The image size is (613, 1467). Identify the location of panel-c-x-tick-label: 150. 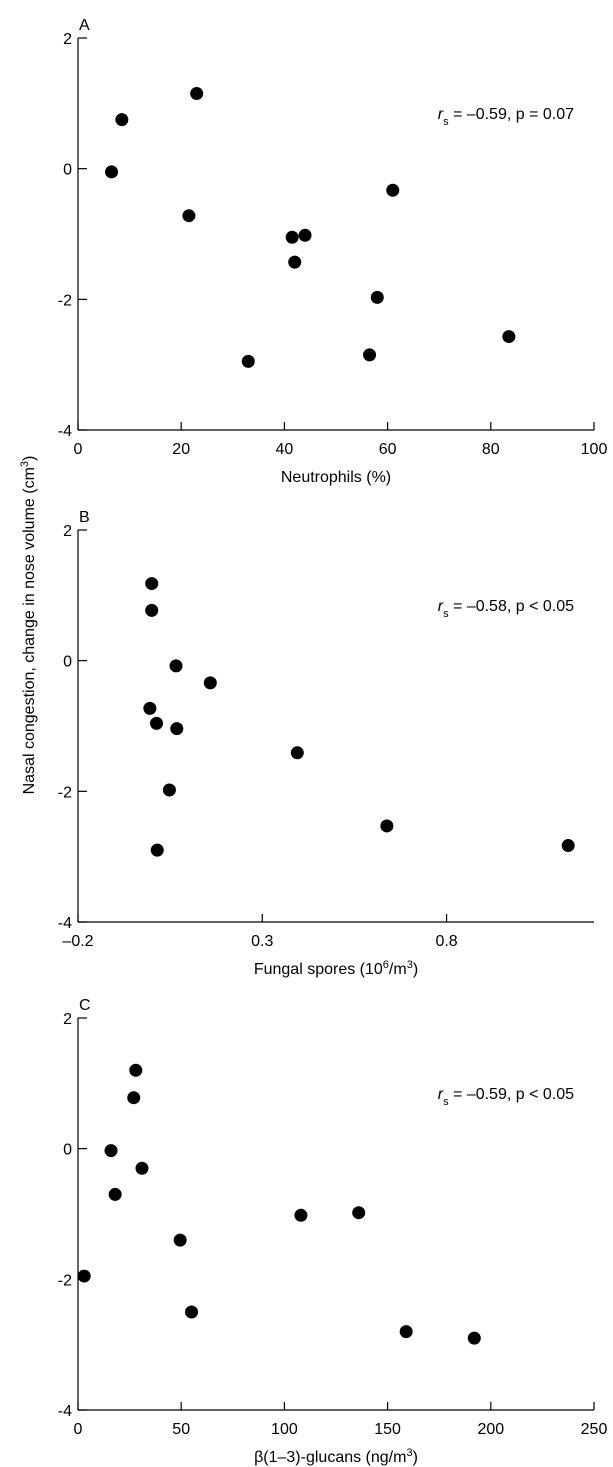
(387, 1429).